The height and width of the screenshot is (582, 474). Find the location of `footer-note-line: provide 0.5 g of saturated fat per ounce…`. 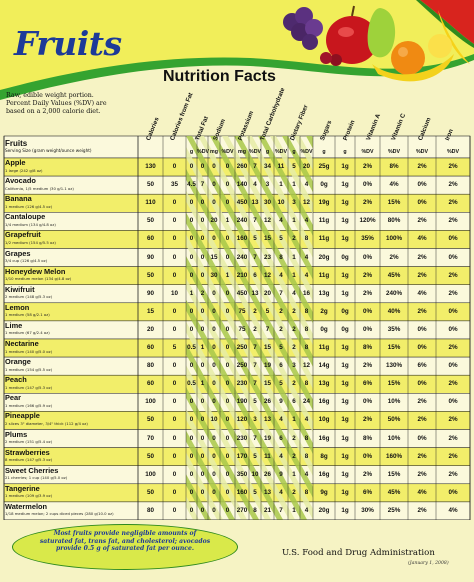

footer-note-line: provide 0.5 g of saturated fat per ounce… is located at coordinates (125, 549).